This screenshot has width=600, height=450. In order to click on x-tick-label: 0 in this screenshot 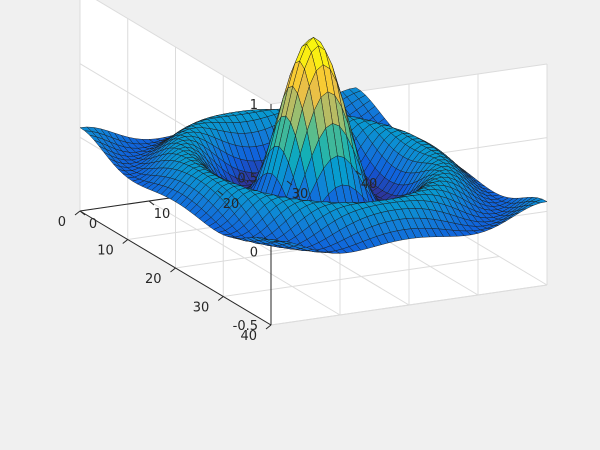, I will do `click(93, 224)`.